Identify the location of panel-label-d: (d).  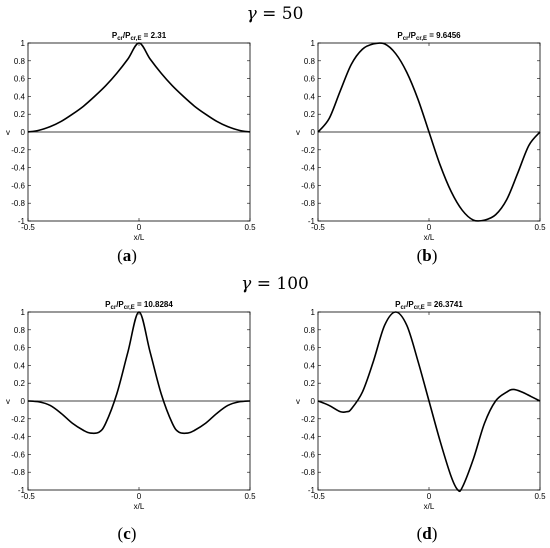
(427, 533).